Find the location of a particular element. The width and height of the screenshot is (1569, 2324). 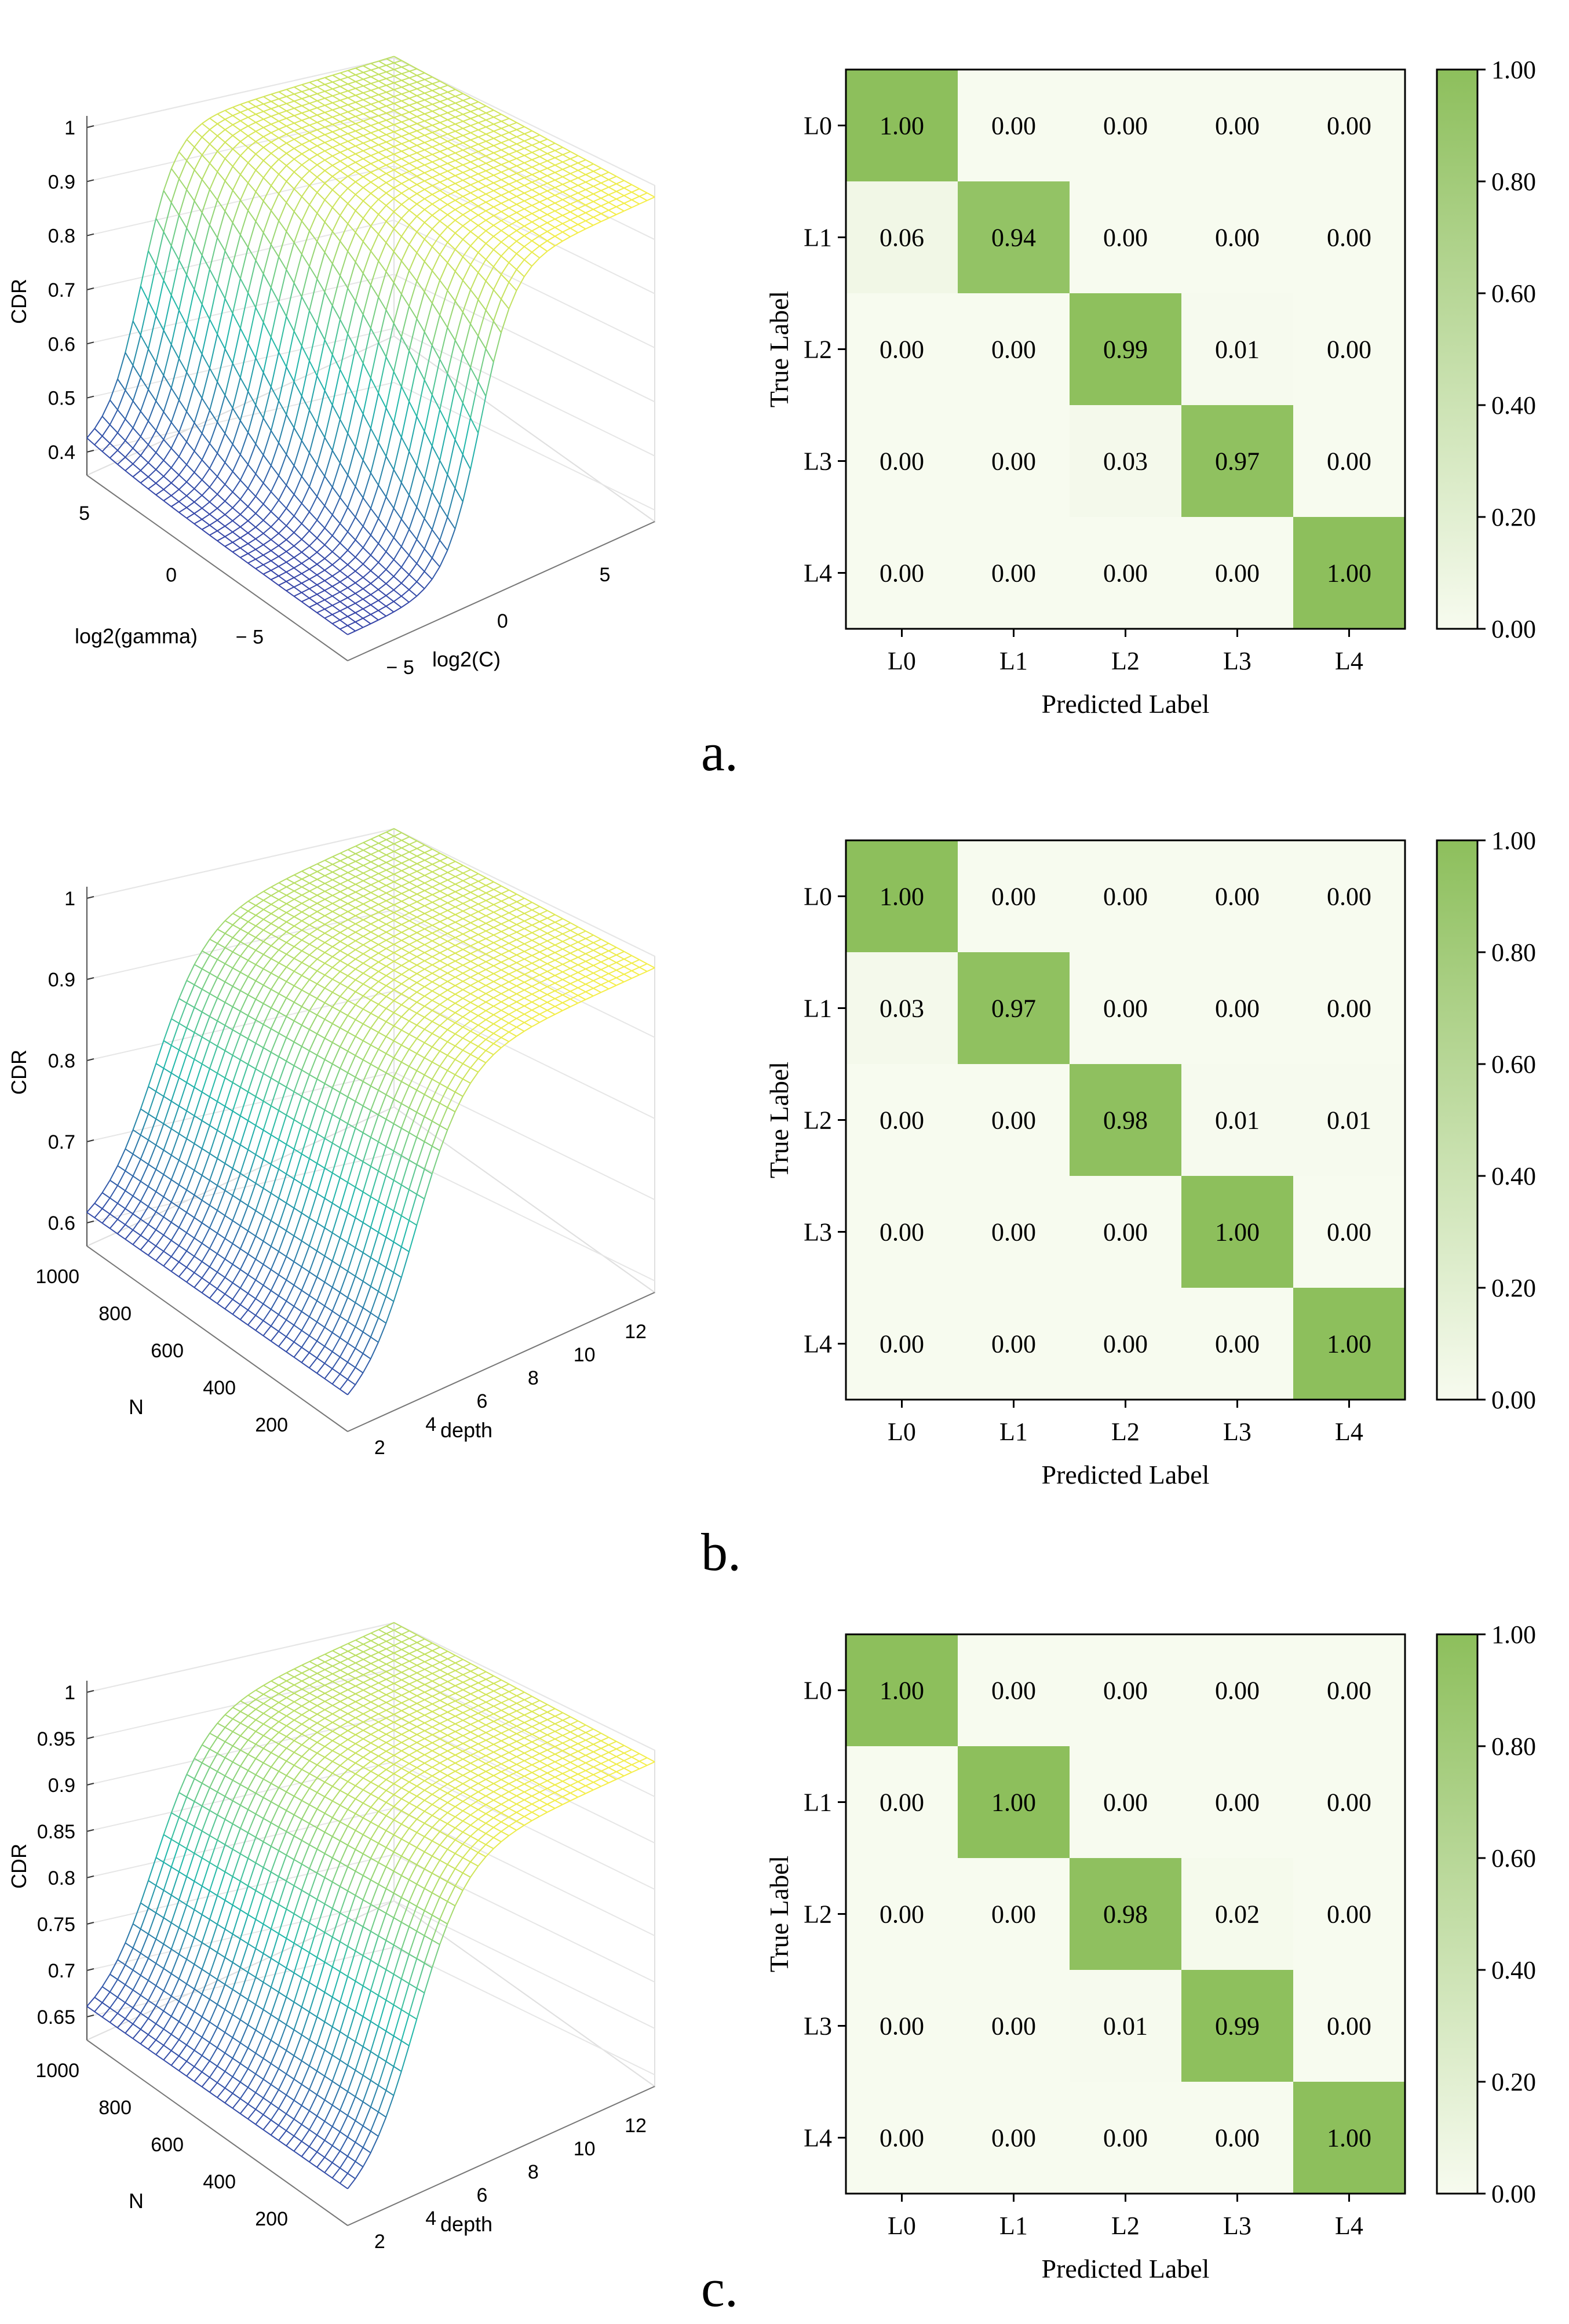

cm-cell-value: 0.00 is located at coordinates (902, 350).